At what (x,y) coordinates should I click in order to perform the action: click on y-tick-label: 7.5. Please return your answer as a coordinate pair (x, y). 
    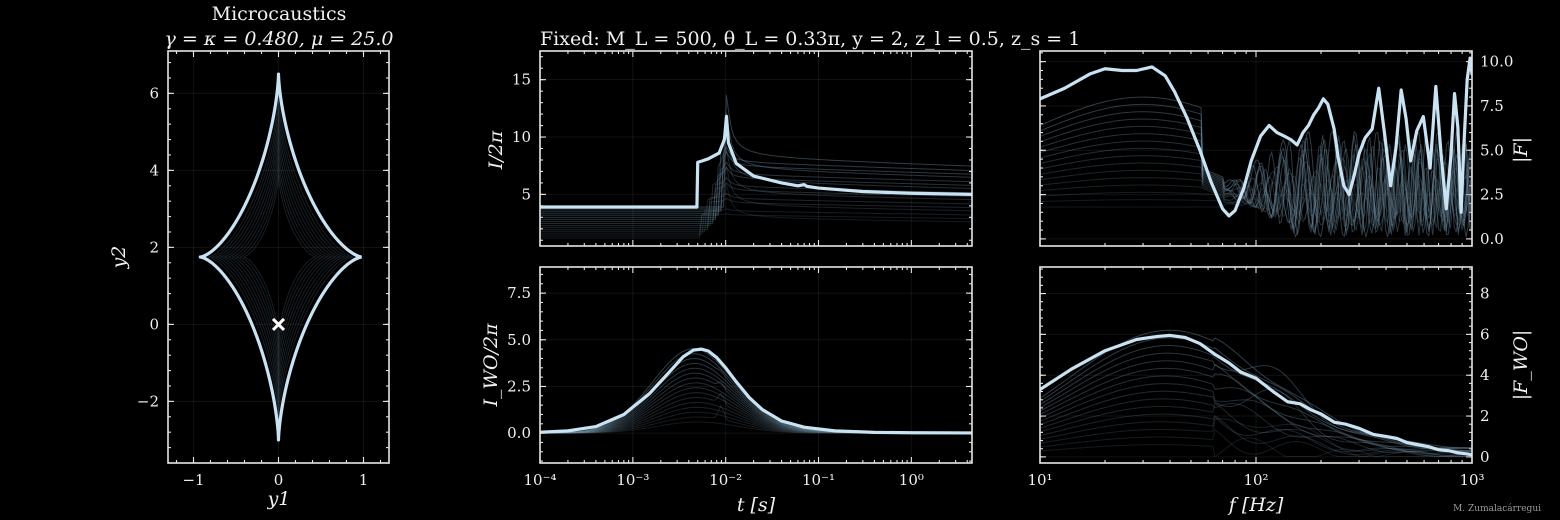
    Looking at the image, I should click on (1492, 106).